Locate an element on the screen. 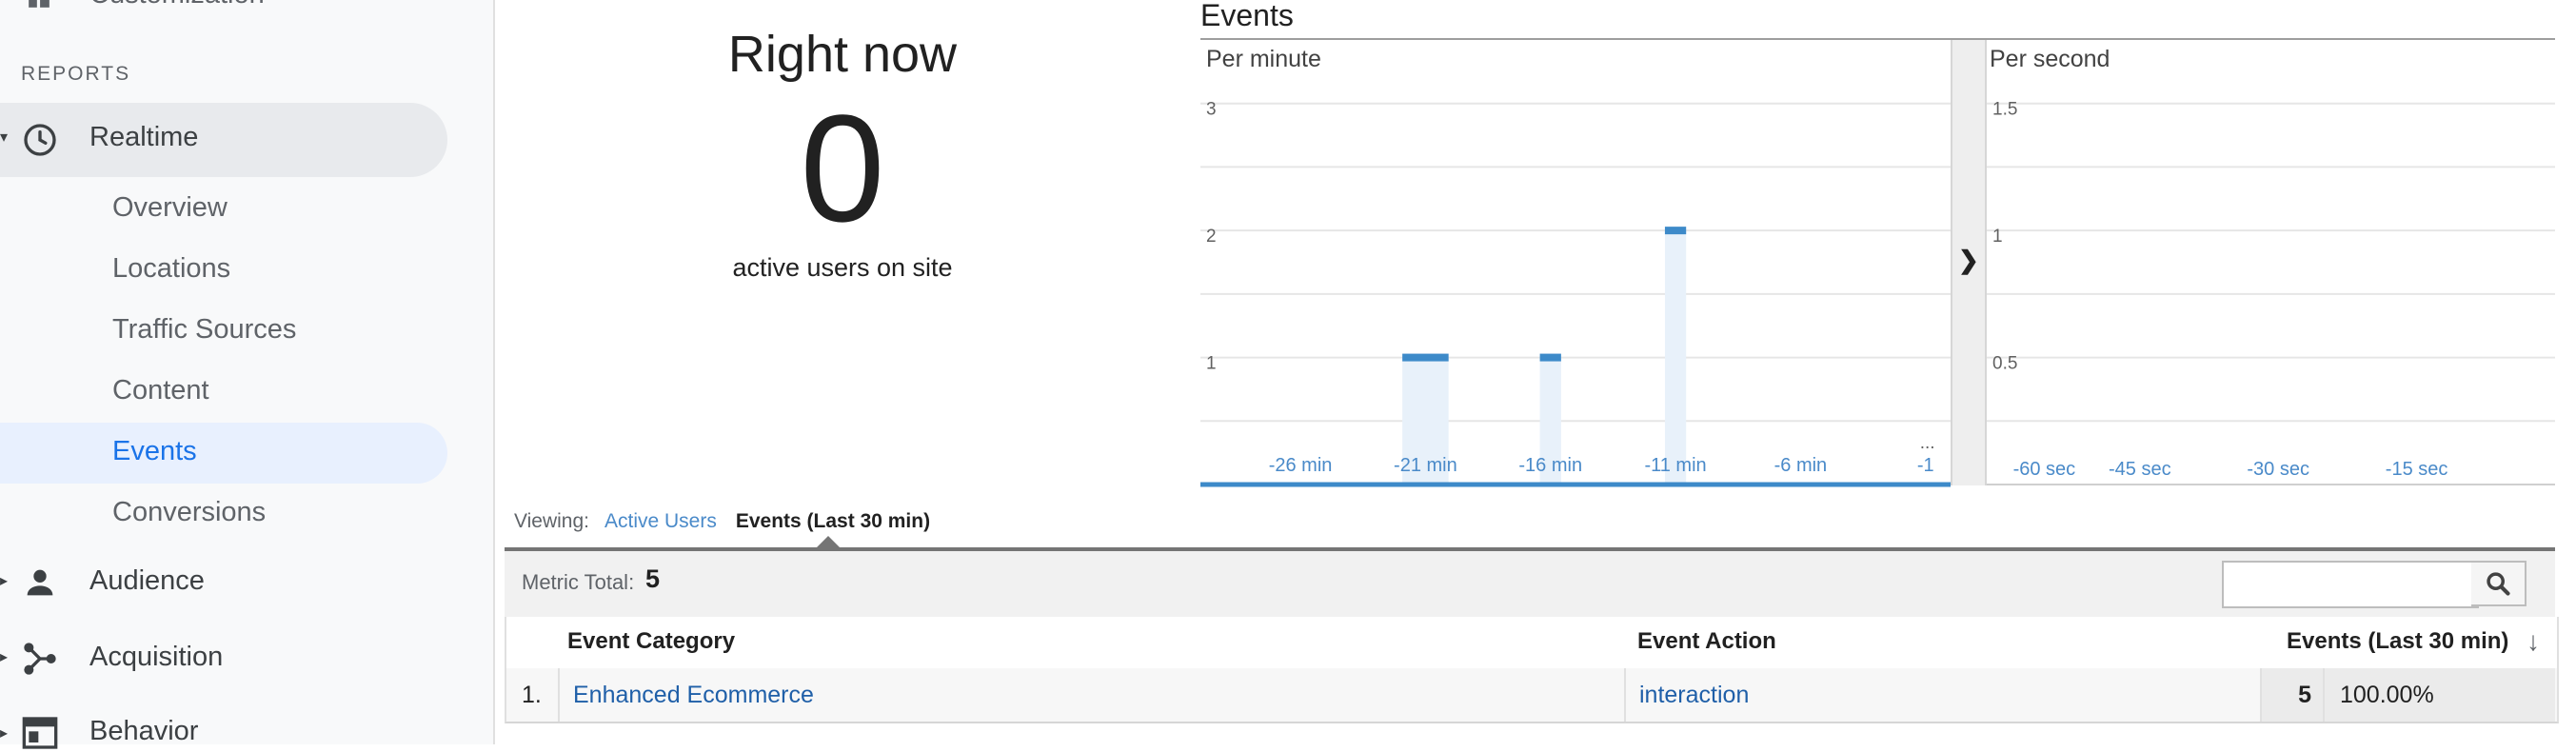 Image resolution: width=2576 pixels, height=752 pixels. event-action-link: interaction is located at coordinates (1694, 694).